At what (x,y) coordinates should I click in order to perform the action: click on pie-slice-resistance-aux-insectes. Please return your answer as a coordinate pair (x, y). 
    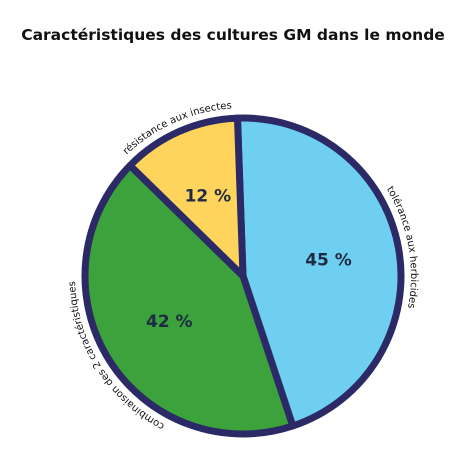
    Looking at the image, I should click on (186, 197).